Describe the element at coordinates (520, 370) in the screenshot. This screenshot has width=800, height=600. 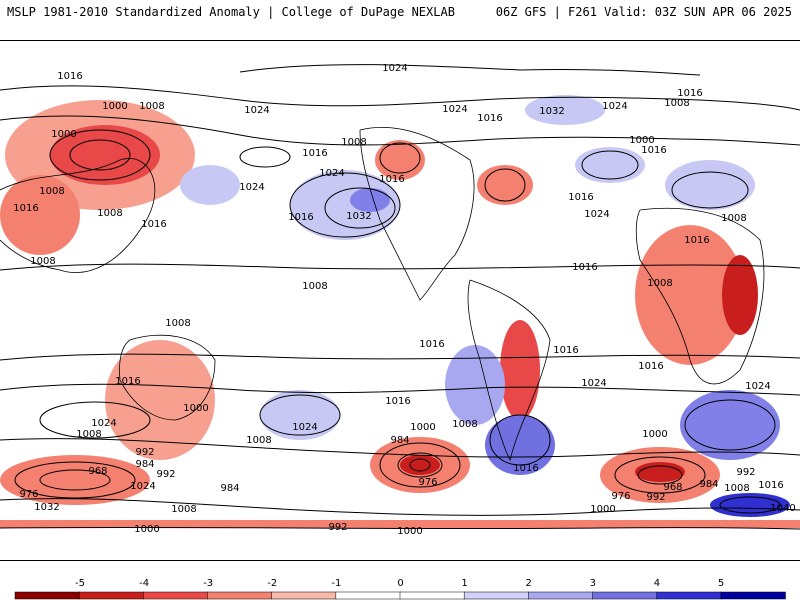
I see `neg-anomaly-andes` at that location.